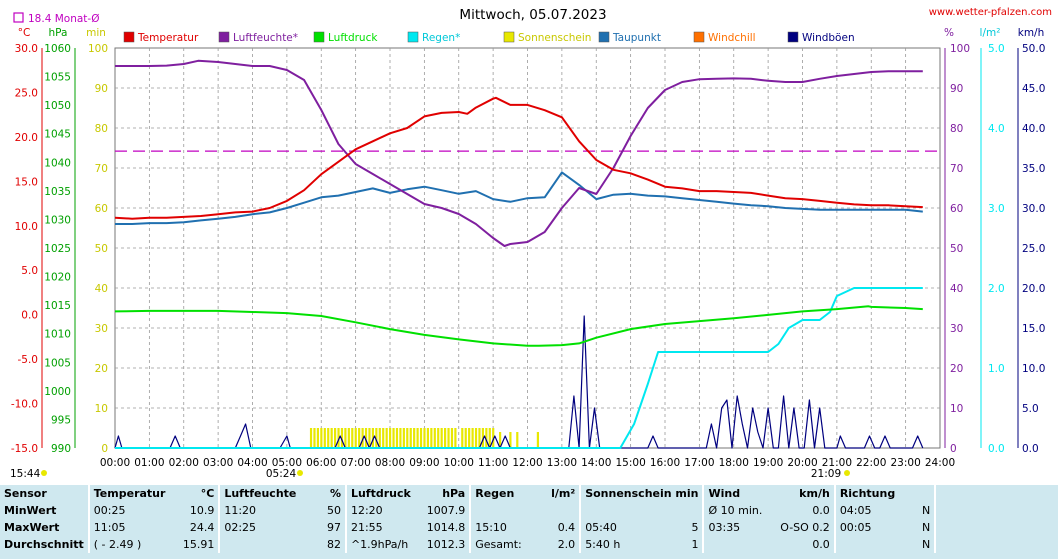 The image size is (1058, 559). I want to click on humidity-tick-label: 30, so click(956, 329).